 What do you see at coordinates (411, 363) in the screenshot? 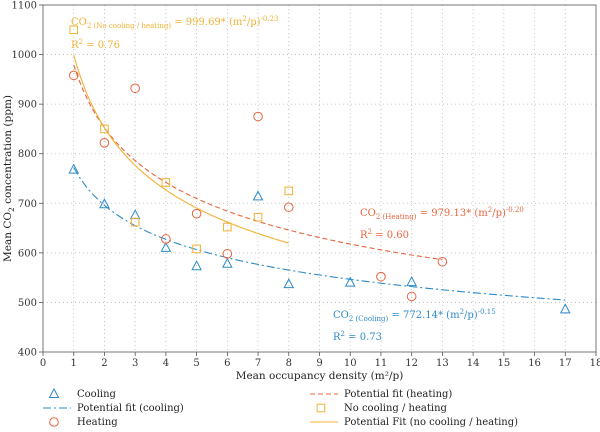
I see `x-tick-label: 12` at bounding box center [411, 363].